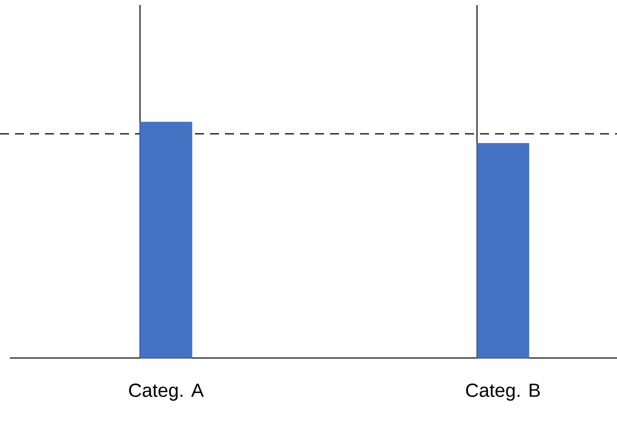 This screenshot has width=617, height=445. What do you see at coordinates (166, 392) in the screenshot?
I see `x-tick-label: Categ. A` at bounding box center [166, 392].